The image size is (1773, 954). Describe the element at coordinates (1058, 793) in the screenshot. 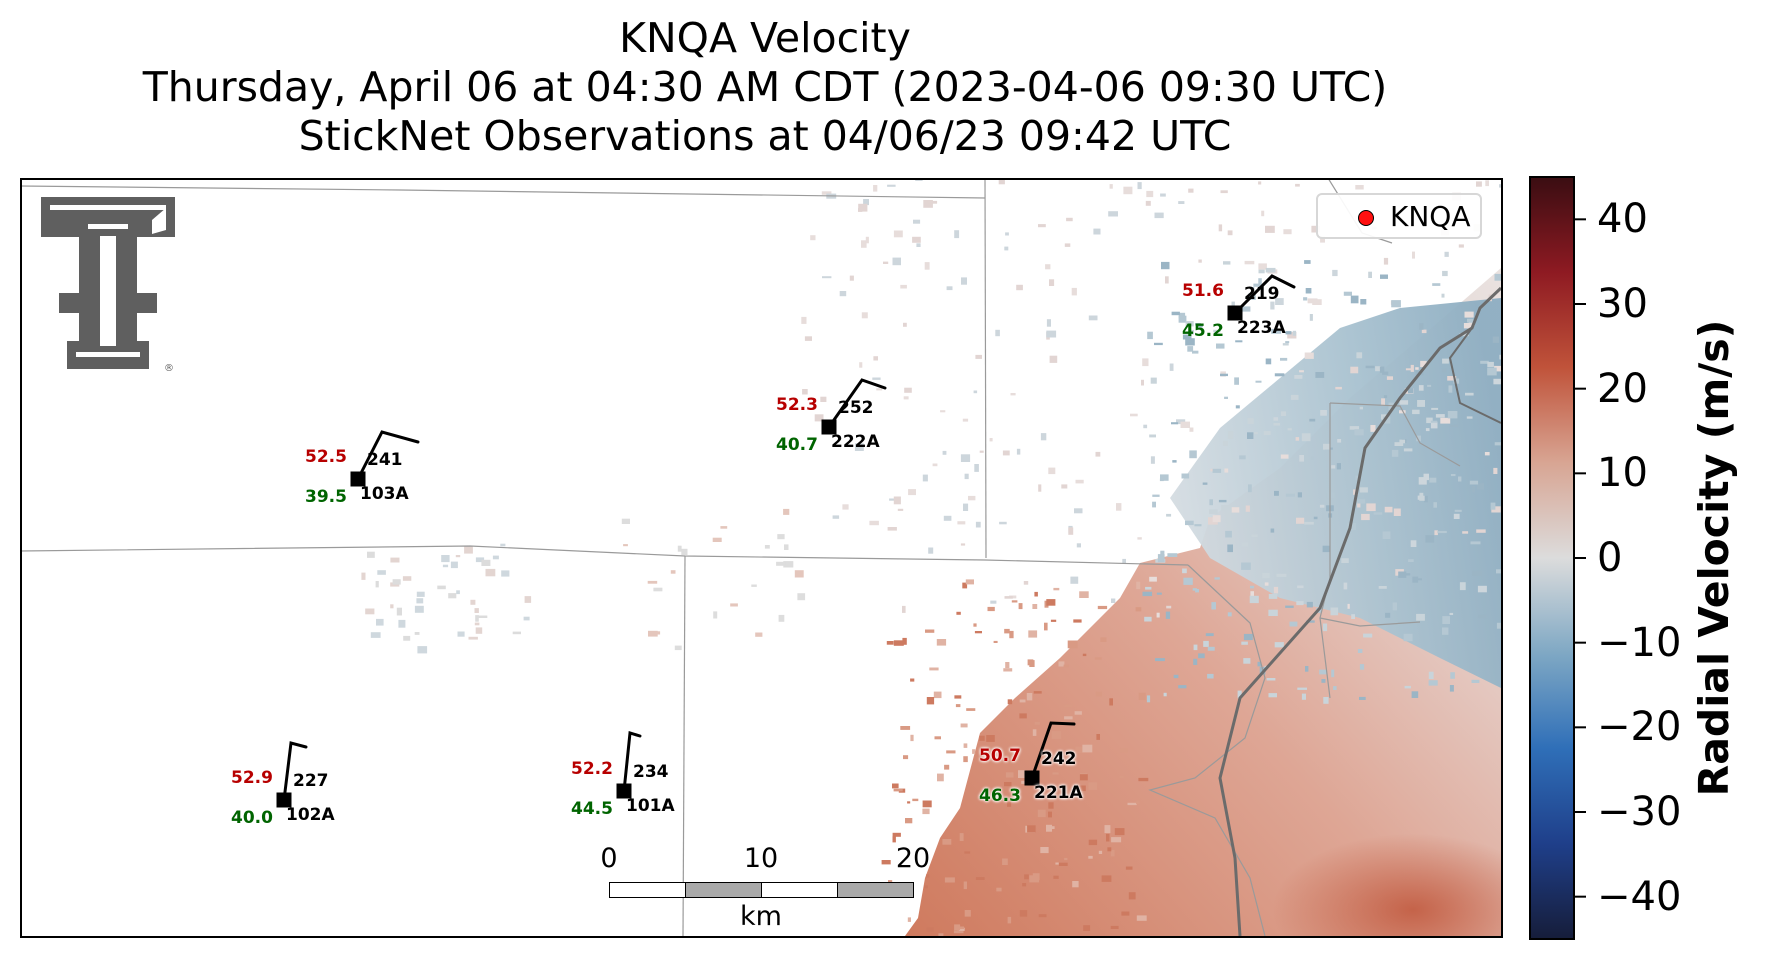

I see `station-id-label: 221A` at that location.